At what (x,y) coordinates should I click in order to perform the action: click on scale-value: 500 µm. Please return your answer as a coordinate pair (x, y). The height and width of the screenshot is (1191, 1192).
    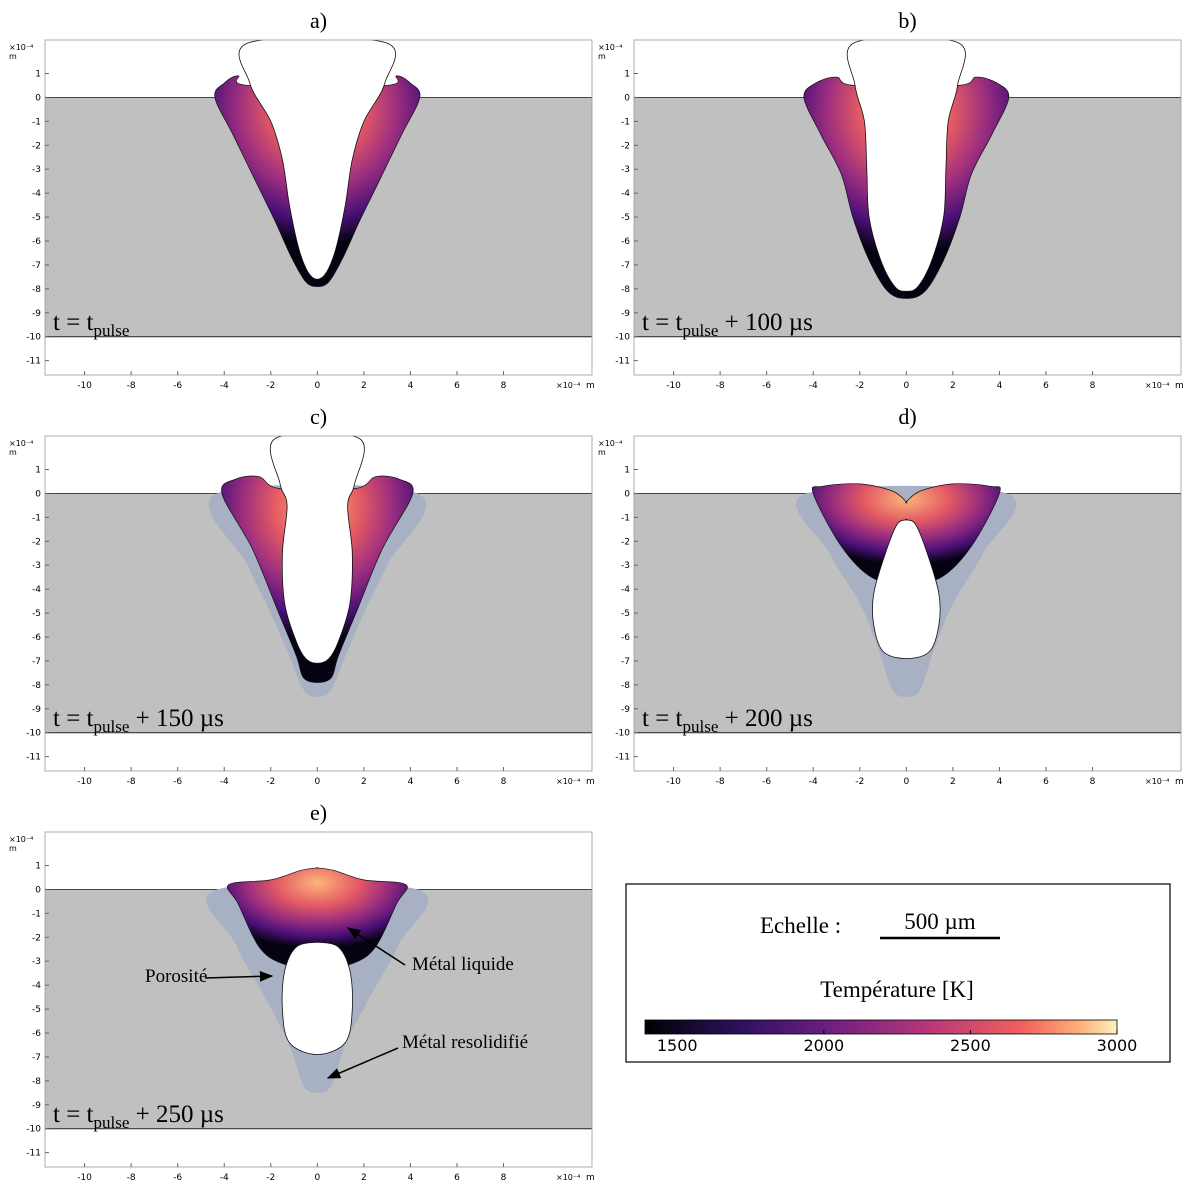
    Looking at the image, I should click on (940, 921).